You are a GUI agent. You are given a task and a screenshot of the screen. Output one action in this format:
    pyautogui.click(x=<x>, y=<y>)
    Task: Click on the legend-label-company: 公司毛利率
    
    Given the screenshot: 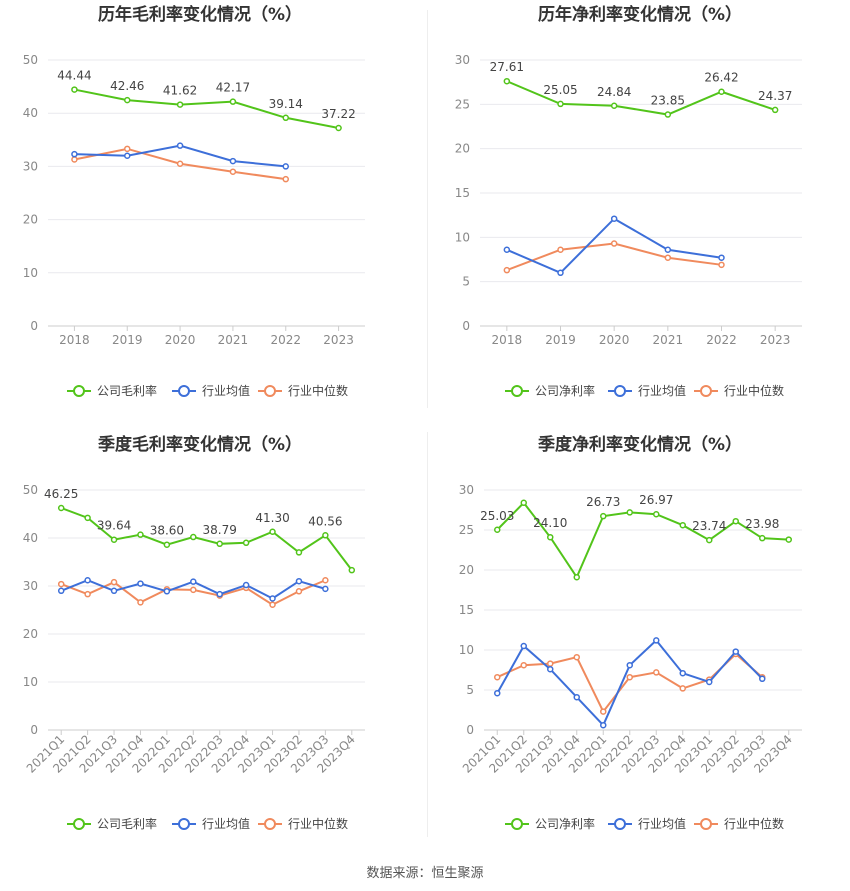 What is the action you would take?
    pyautogui.click(x=127, y=823)
    